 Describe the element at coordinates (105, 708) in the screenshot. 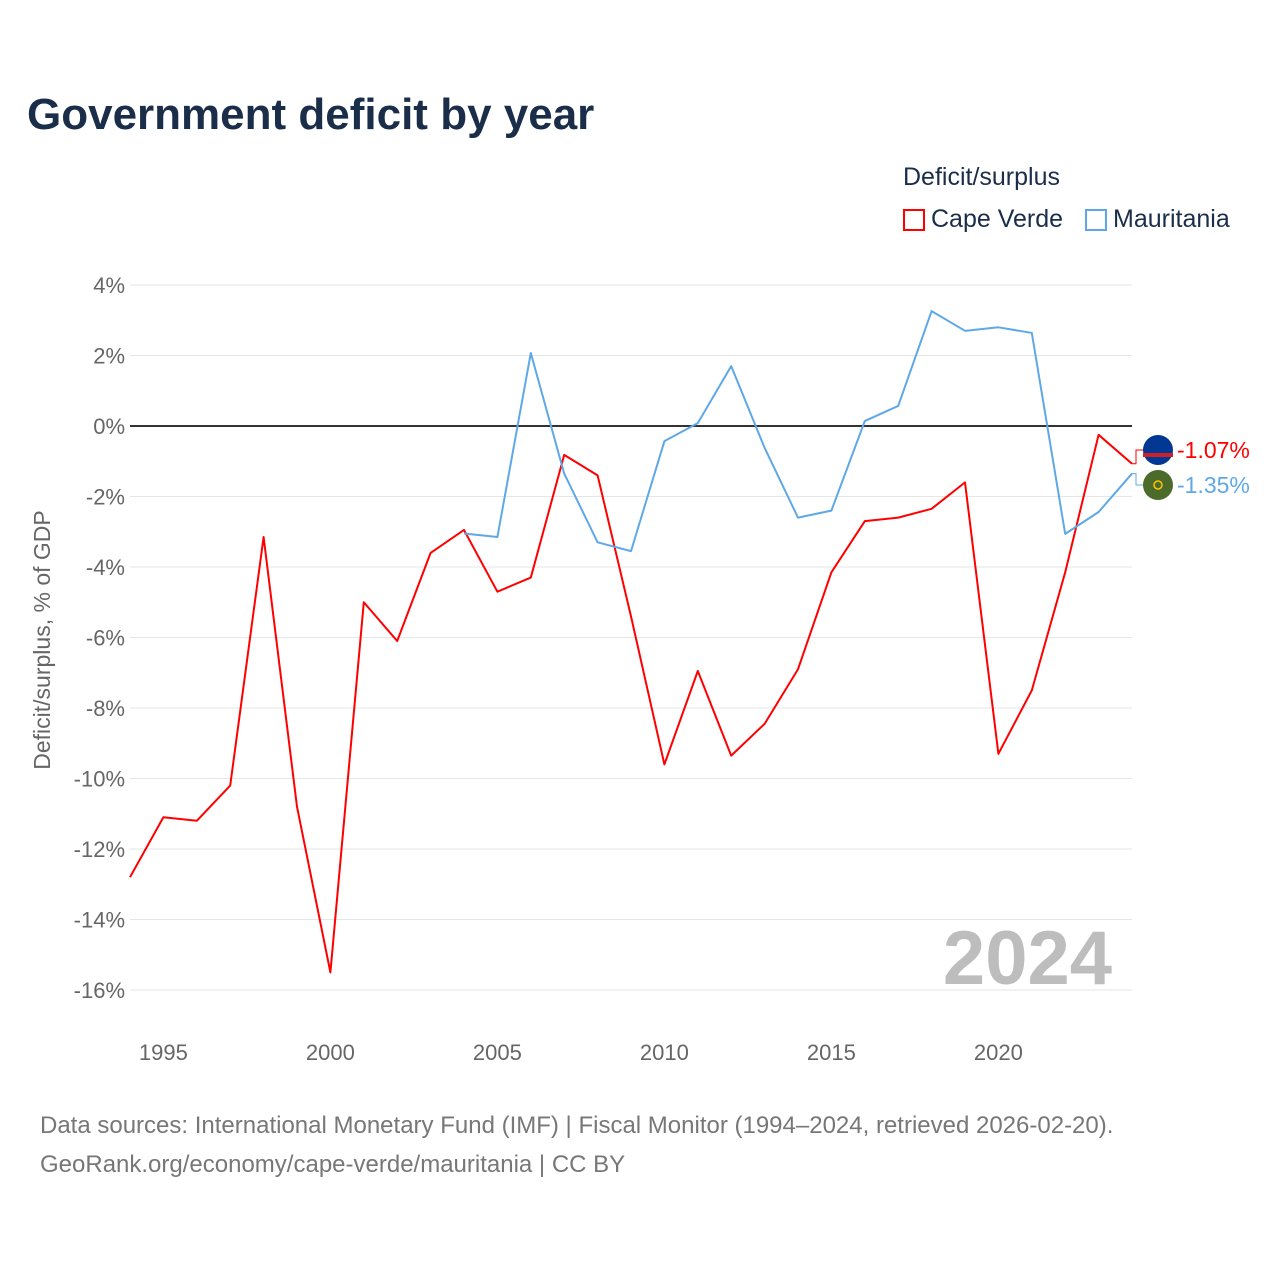

I see `y-tick-label: -8%` at that location.